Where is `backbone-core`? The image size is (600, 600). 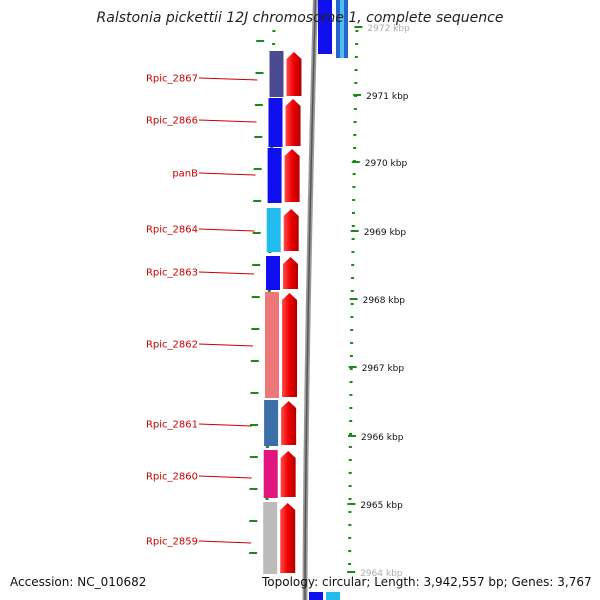
backbone-core is located at coordinates (310, 300).